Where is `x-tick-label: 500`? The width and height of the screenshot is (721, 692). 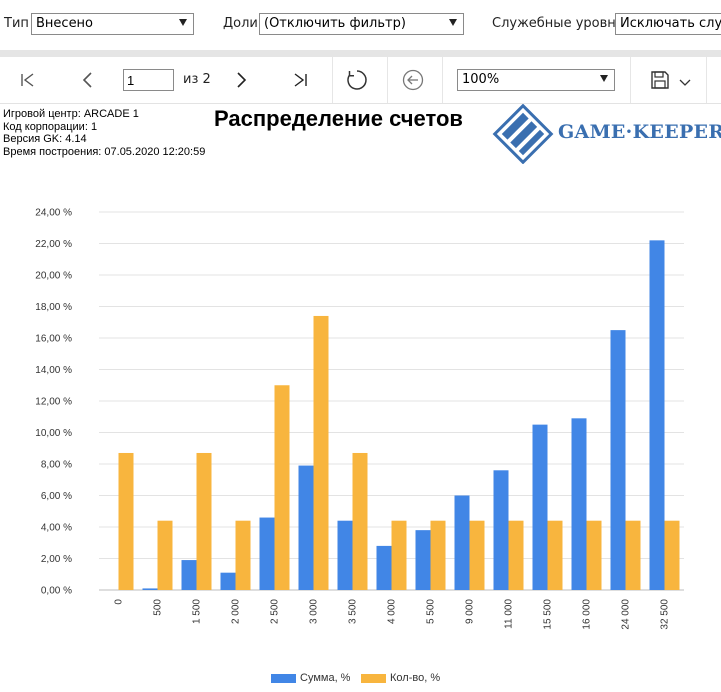 x-tick-label: 500 is located at coordinates (158, 607).